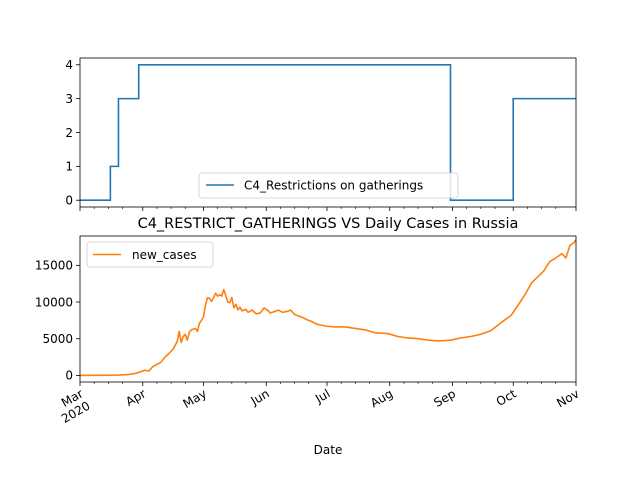  What do you see at coordinates (69, 376) in the screenshot?
I see `bottom-ytick-label: 0` at bounding box center [69, 376].